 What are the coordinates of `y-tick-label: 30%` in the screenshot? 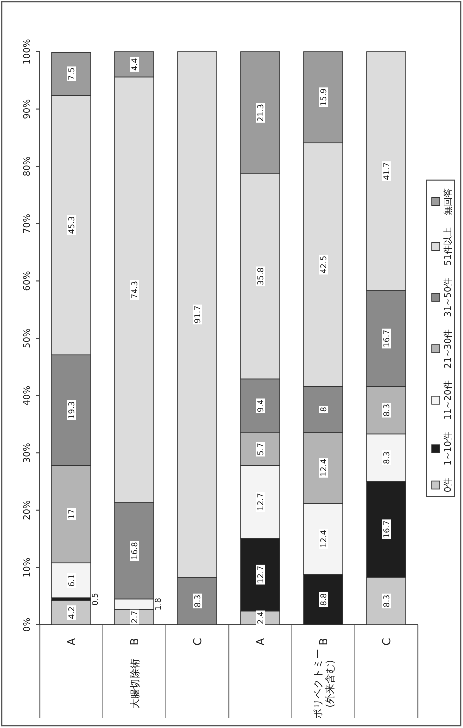 It's located at (28, 453).